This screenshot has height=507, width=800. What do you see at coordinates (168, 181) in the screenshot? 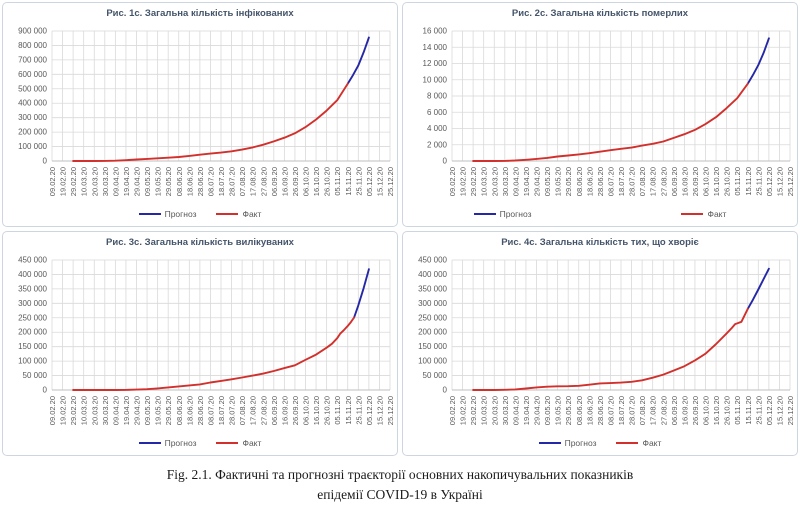
I see `svg-text: 29.05.20` at bounding box center [168, 181].